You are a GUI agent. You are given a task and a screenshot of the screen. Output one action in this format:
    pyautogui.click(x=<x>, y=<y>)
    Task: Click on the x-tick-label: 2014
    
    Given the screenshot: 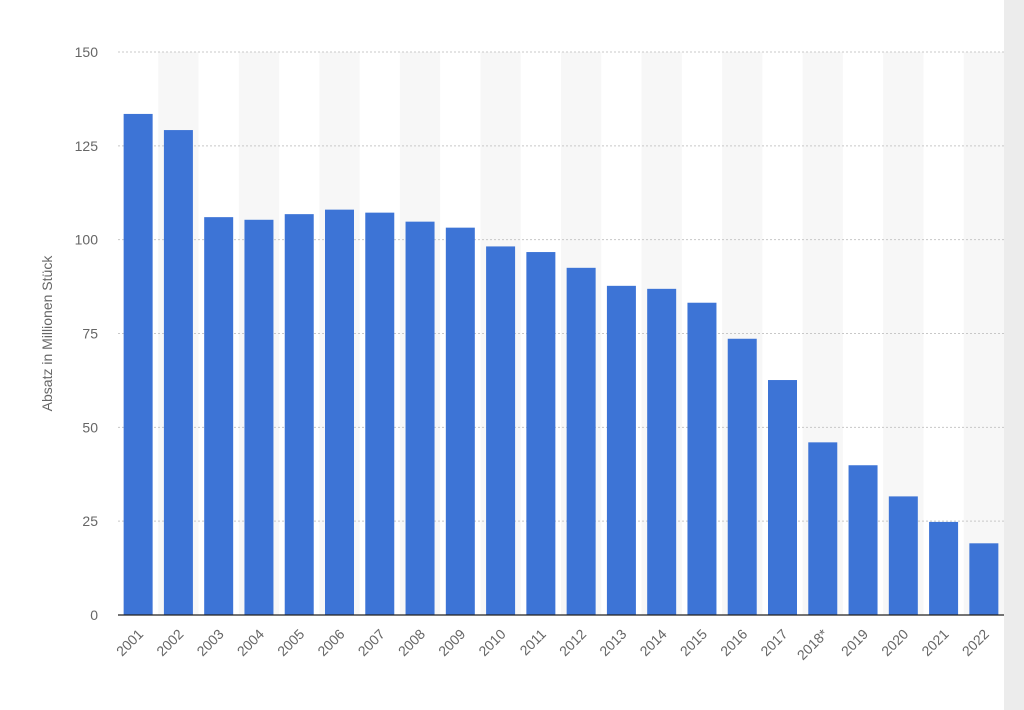 What is the action you would take?
    pyautogui.click(x=652, y=642)
    